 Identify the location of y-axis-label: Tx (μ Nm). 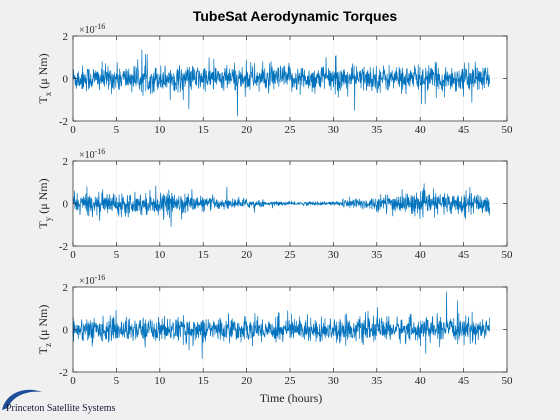
(44, 78).